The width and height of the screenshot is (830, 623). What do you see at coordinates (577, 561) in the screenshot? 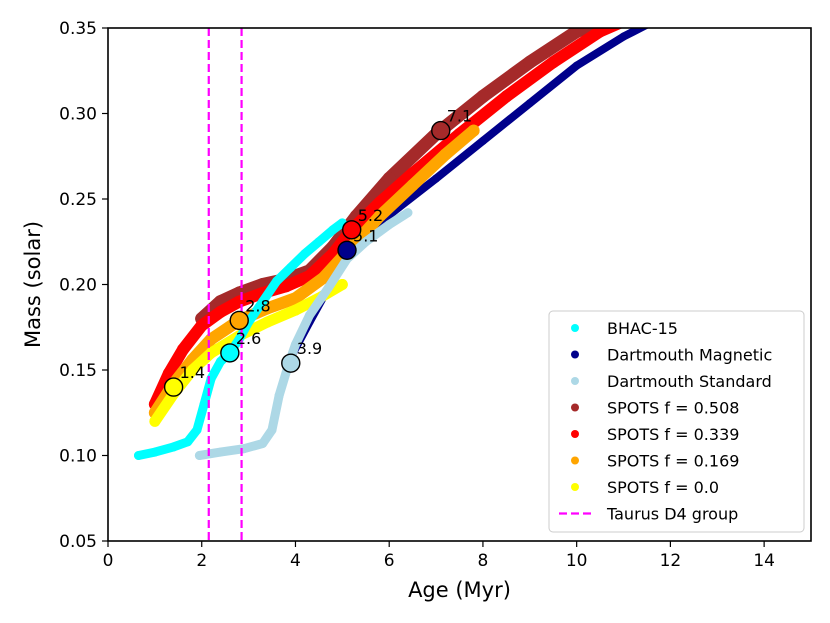
I see `x-tick-label: 10` at bounding box center [577, 561].